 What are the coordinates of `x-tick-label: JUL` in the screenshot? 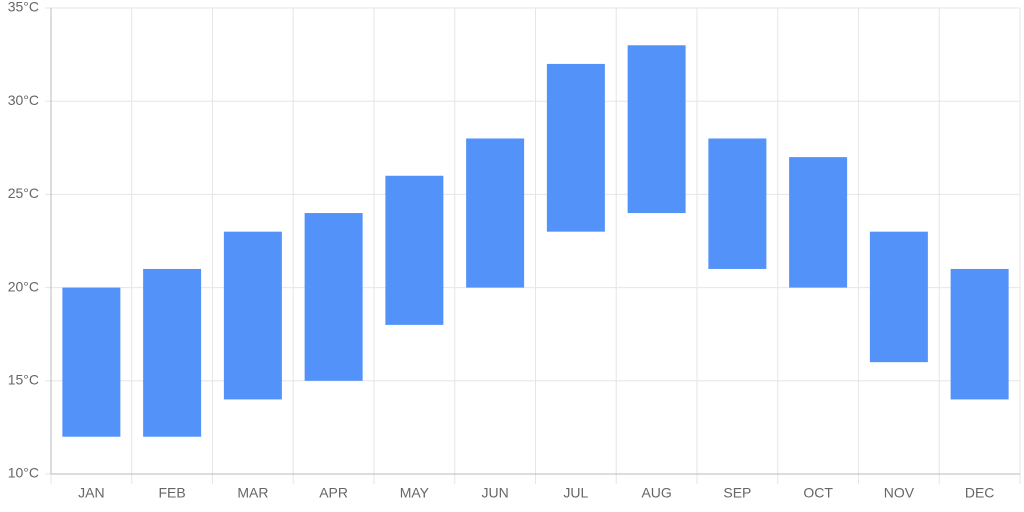 It's located at (575, 493).